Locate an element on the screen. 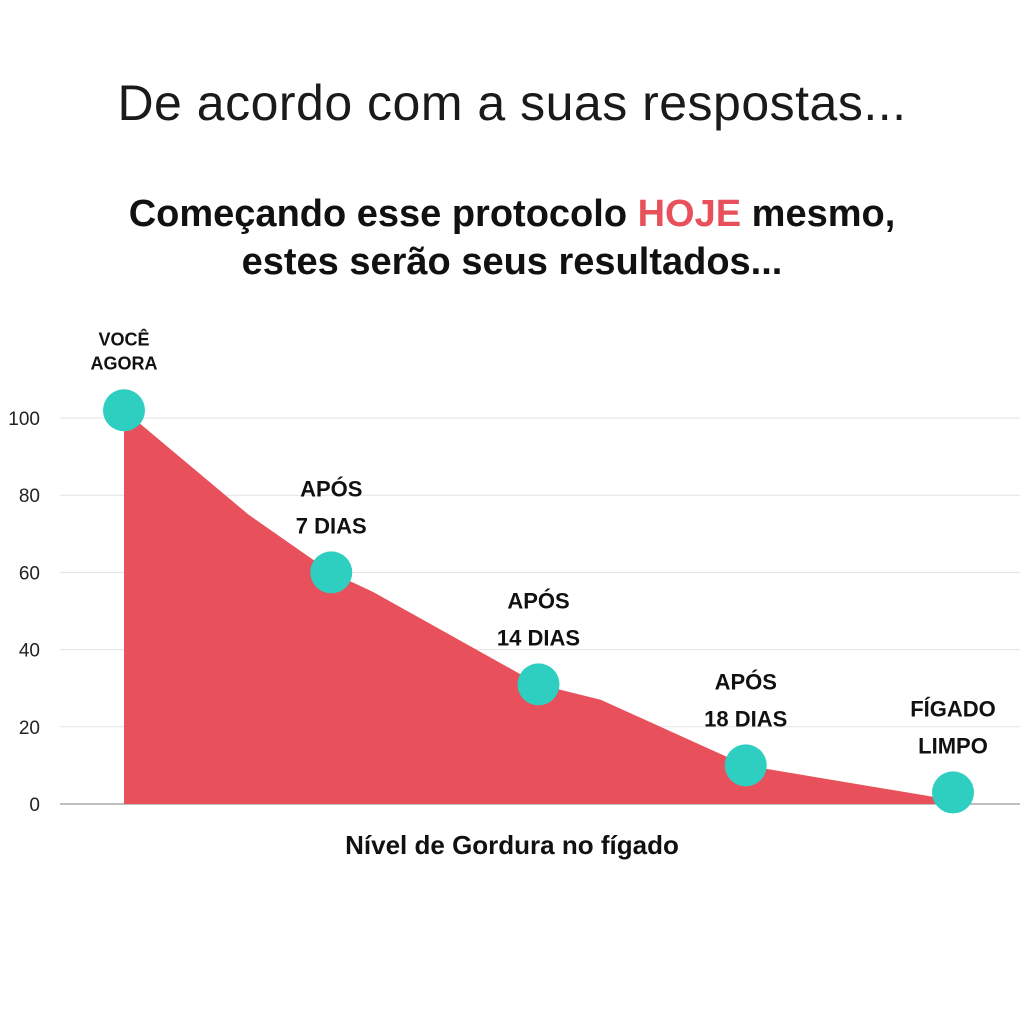 The height and width of the screenshot is (1024, 1024). y-tick-label: 0 is located at coordinates (34, 805).